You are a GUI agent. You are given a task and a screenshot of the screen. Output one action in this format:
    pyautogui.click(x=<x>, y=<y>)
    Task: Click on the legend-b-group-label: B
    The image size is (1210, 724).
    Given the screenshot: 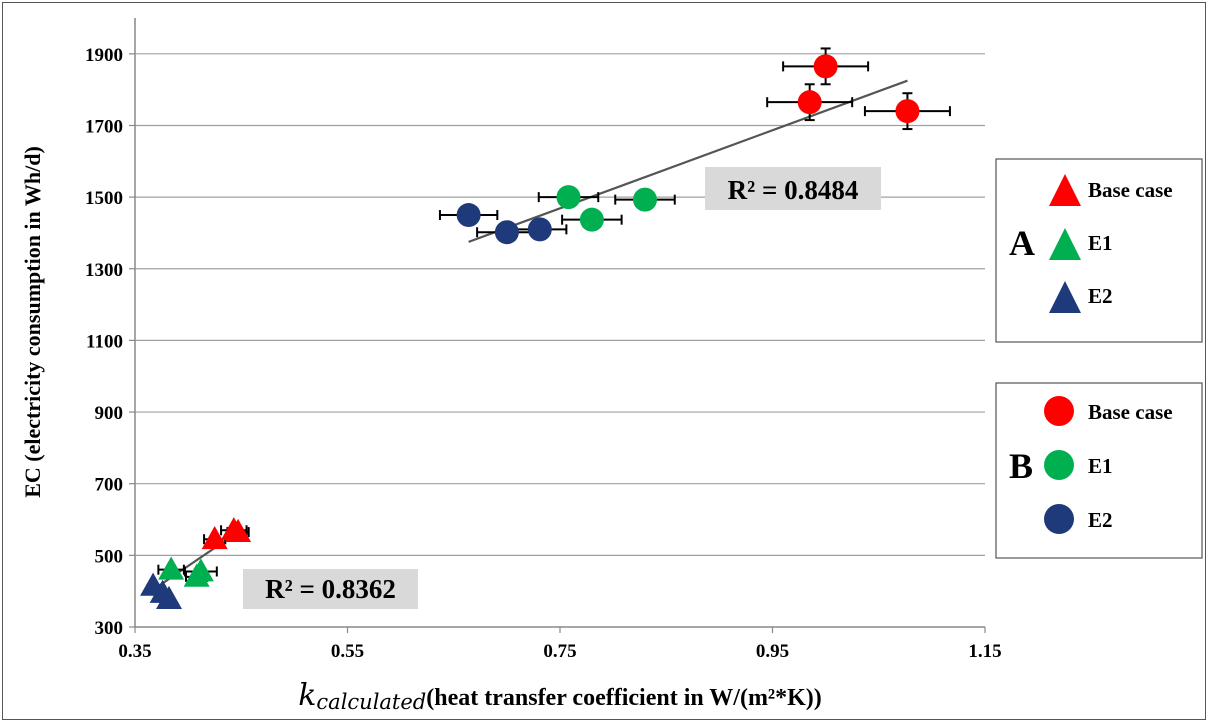 What is the action you would take?
    pyautogui.click(x=1021, y=466)
    